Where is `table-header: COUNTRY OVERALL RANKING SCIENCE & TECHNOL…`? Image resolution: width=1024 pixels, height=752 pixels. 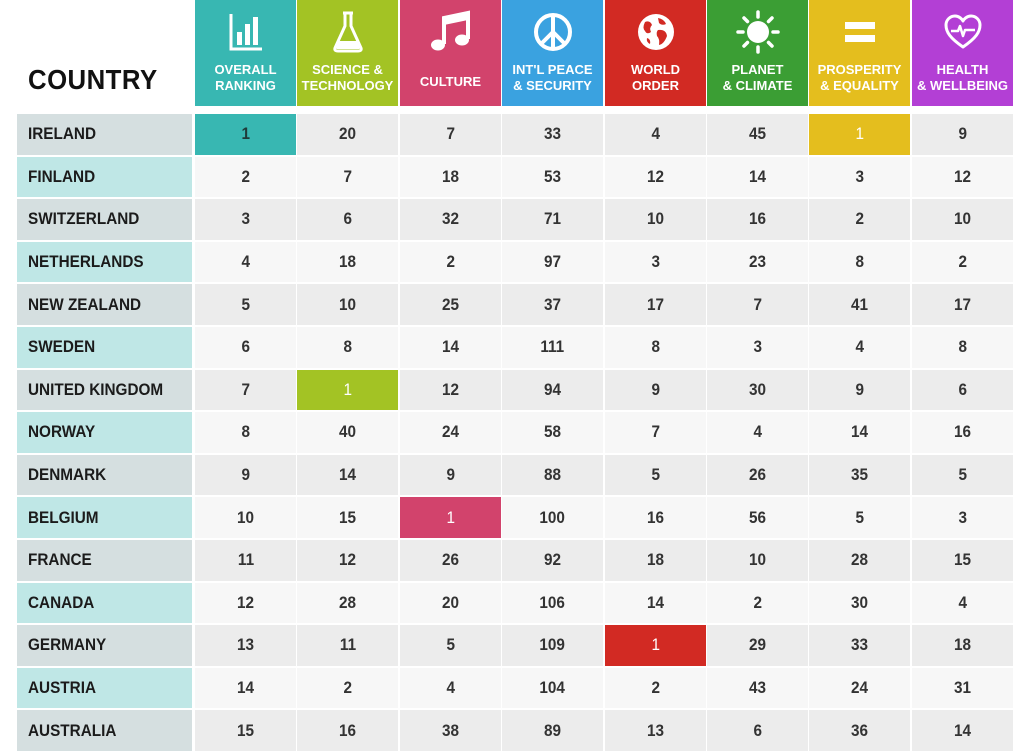 table-header: COUNTRY OVERALL RANKING SCIENCE & TECHNOL… is located at coordinates (512, 54).